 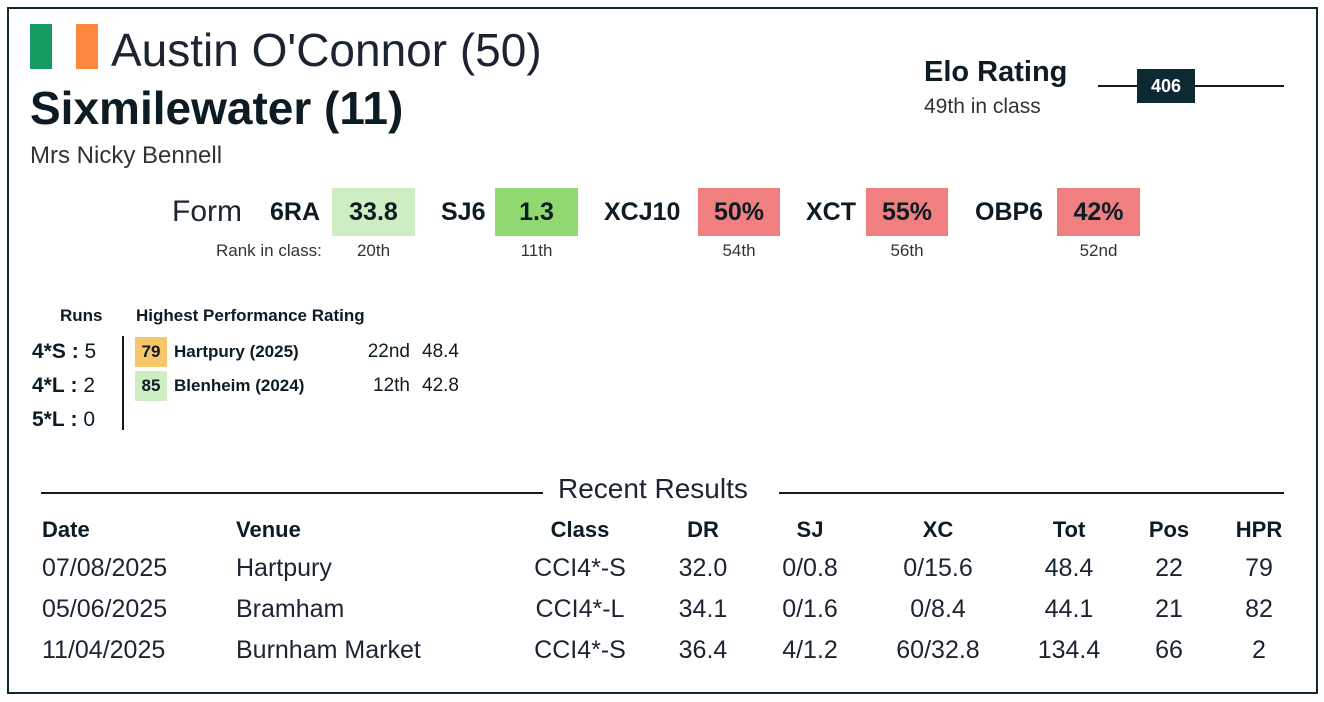 What do you see at coordinates (982, 106) in the screenshot?
I see `elo-subtitle: 49th in class` at bounding box center [982, 106].